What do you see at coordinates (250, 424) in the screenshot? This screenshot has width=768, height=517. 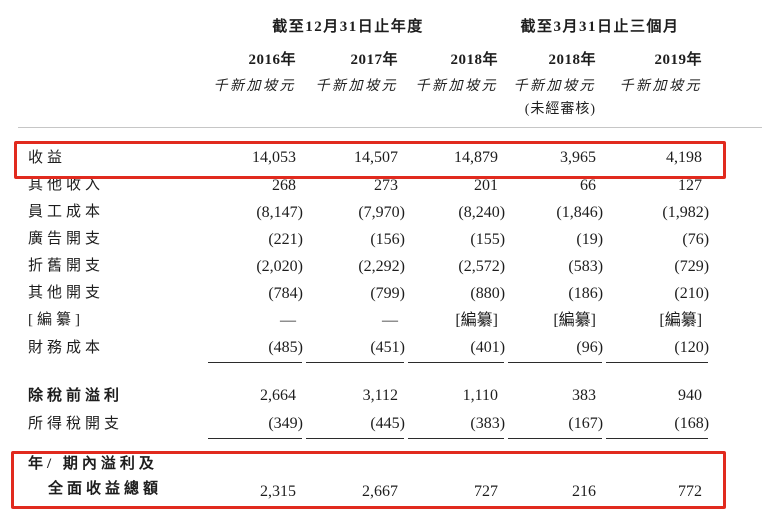 I see `cell-value: (349)` at bounding box center [250, 424].